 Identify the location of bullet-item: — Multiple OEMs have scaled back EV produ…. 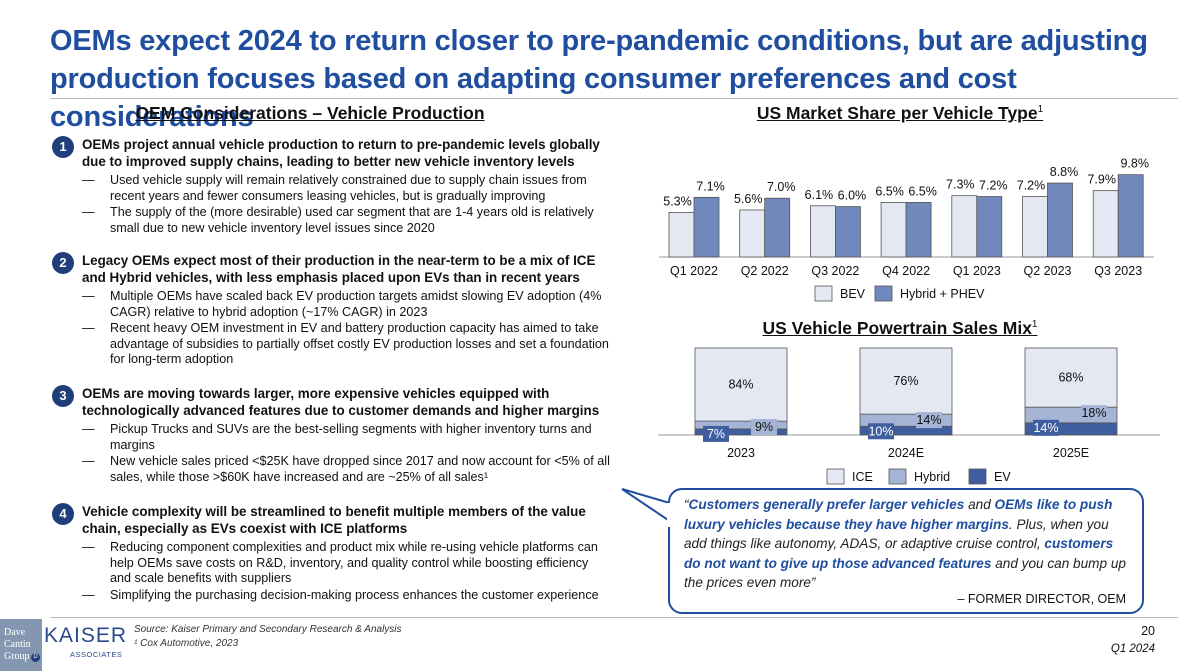
(342, 304).